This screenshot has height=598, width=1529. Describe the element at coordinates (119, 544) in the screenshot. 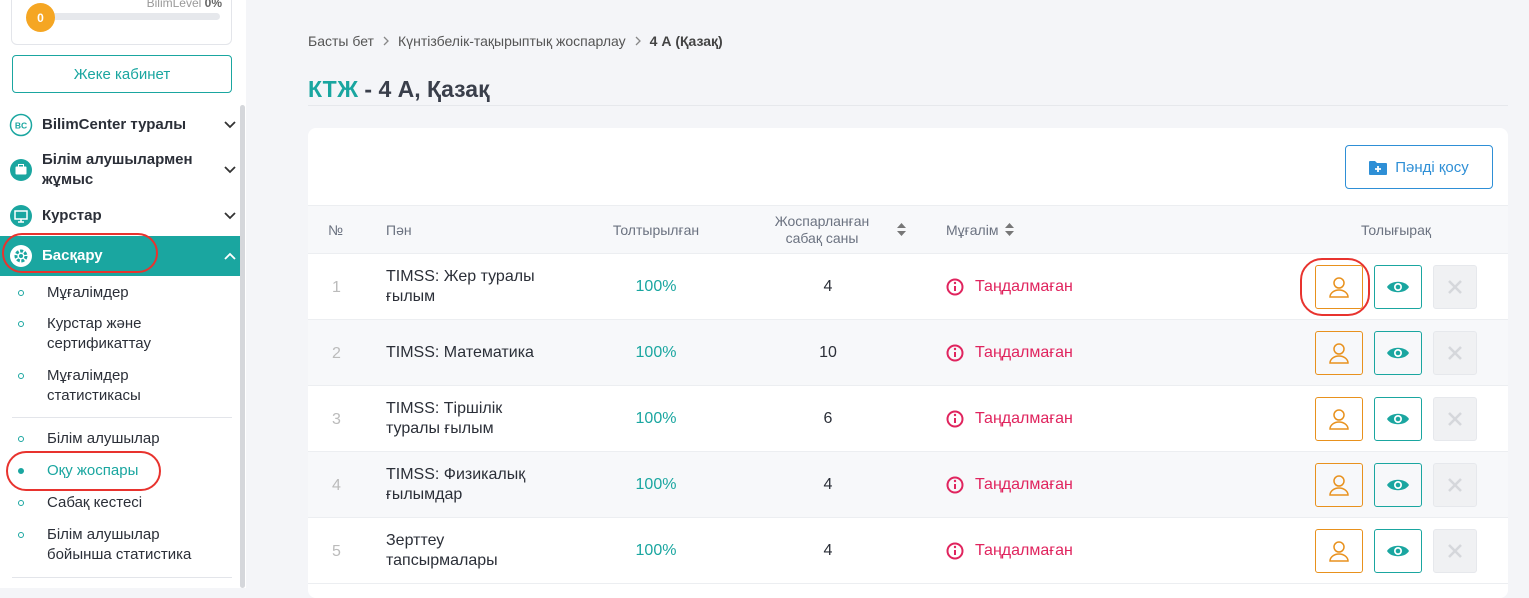

I see `submenu-item: Білім алушылар бойынша статистика` at that location.